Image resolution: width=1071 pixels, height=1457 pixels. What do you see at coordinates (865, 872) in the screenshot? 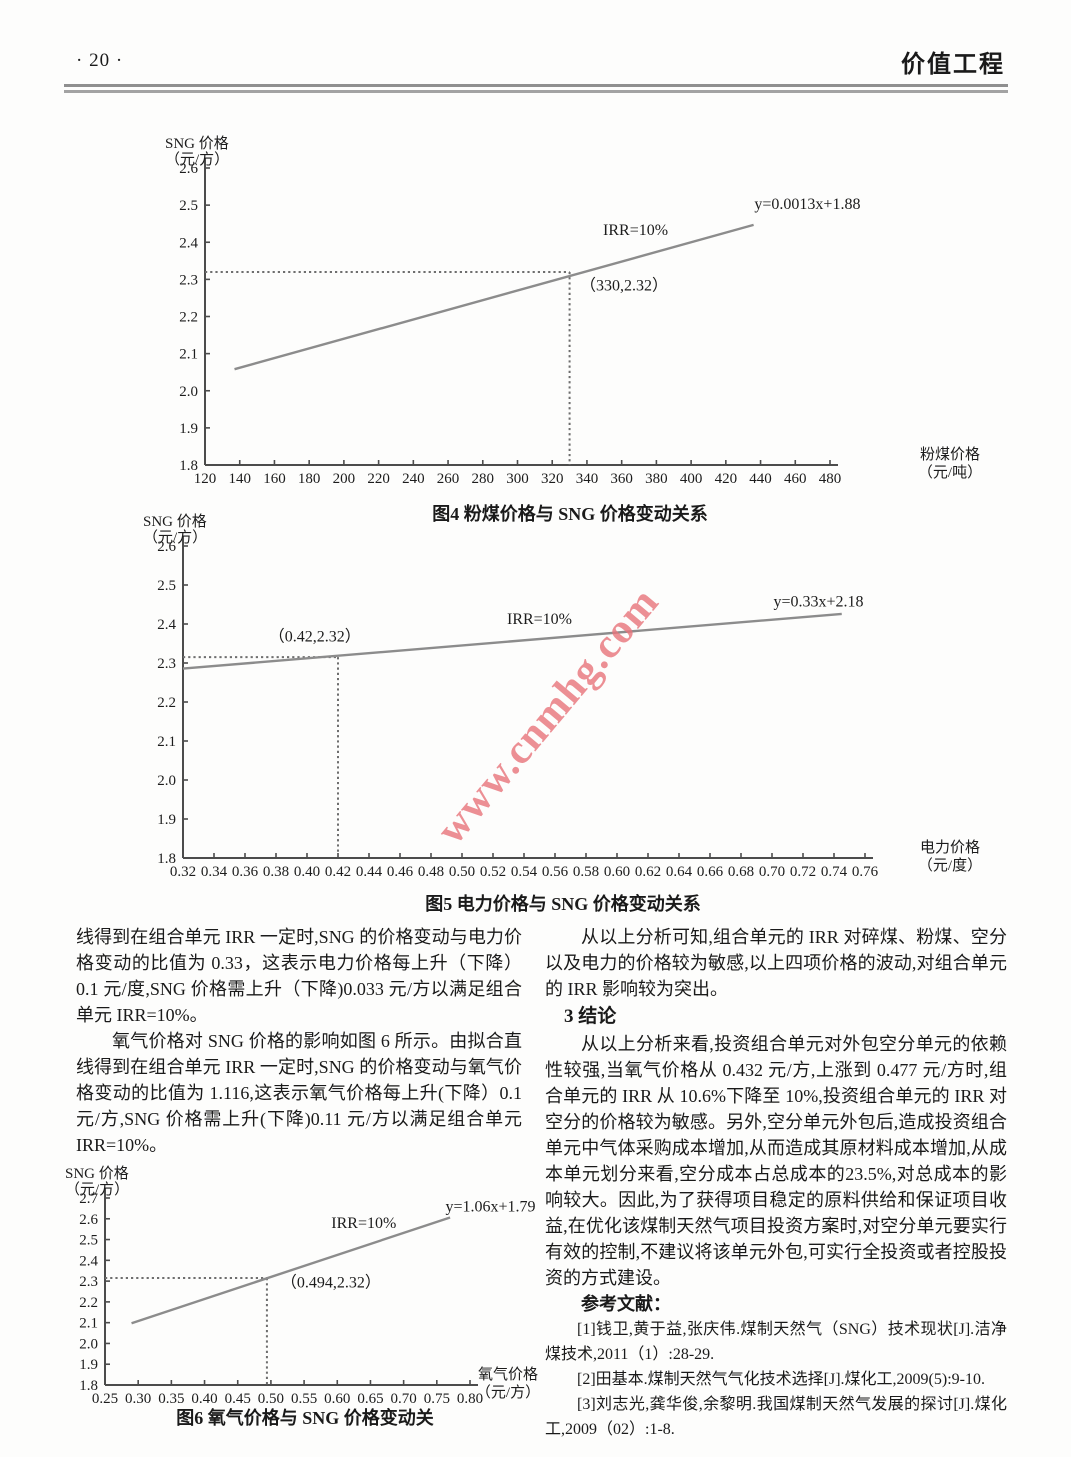
I see `svg-text: 0.76` at bounding box center [865, 872].